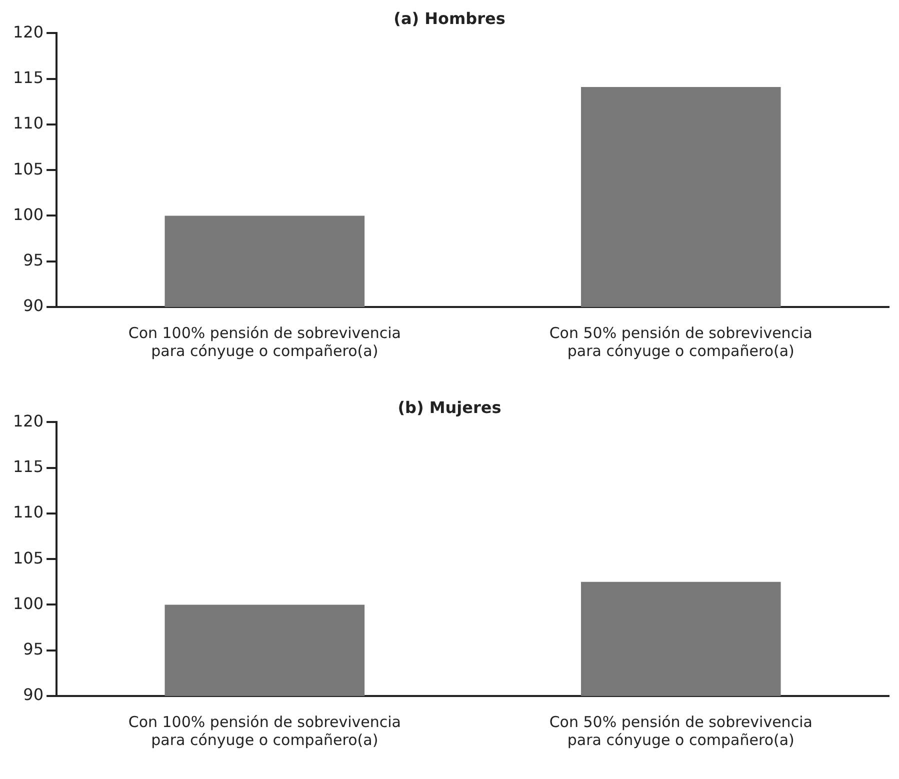 The width and height of the screenshot is (899, 779). I want to click on chart-title: (a) Hombres, so click(450, 18).